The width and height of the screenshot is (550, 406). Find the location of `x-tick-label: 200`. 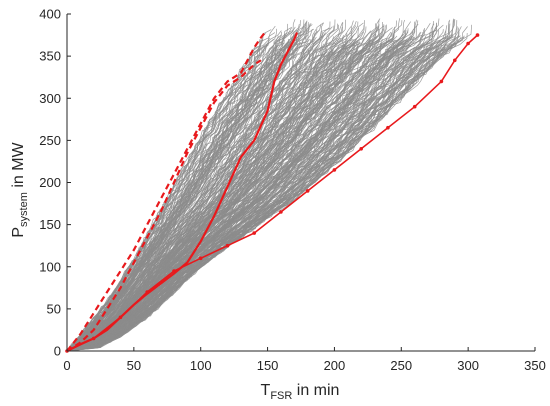

x-tick-label: 200 is located at coordinates (335, 365).